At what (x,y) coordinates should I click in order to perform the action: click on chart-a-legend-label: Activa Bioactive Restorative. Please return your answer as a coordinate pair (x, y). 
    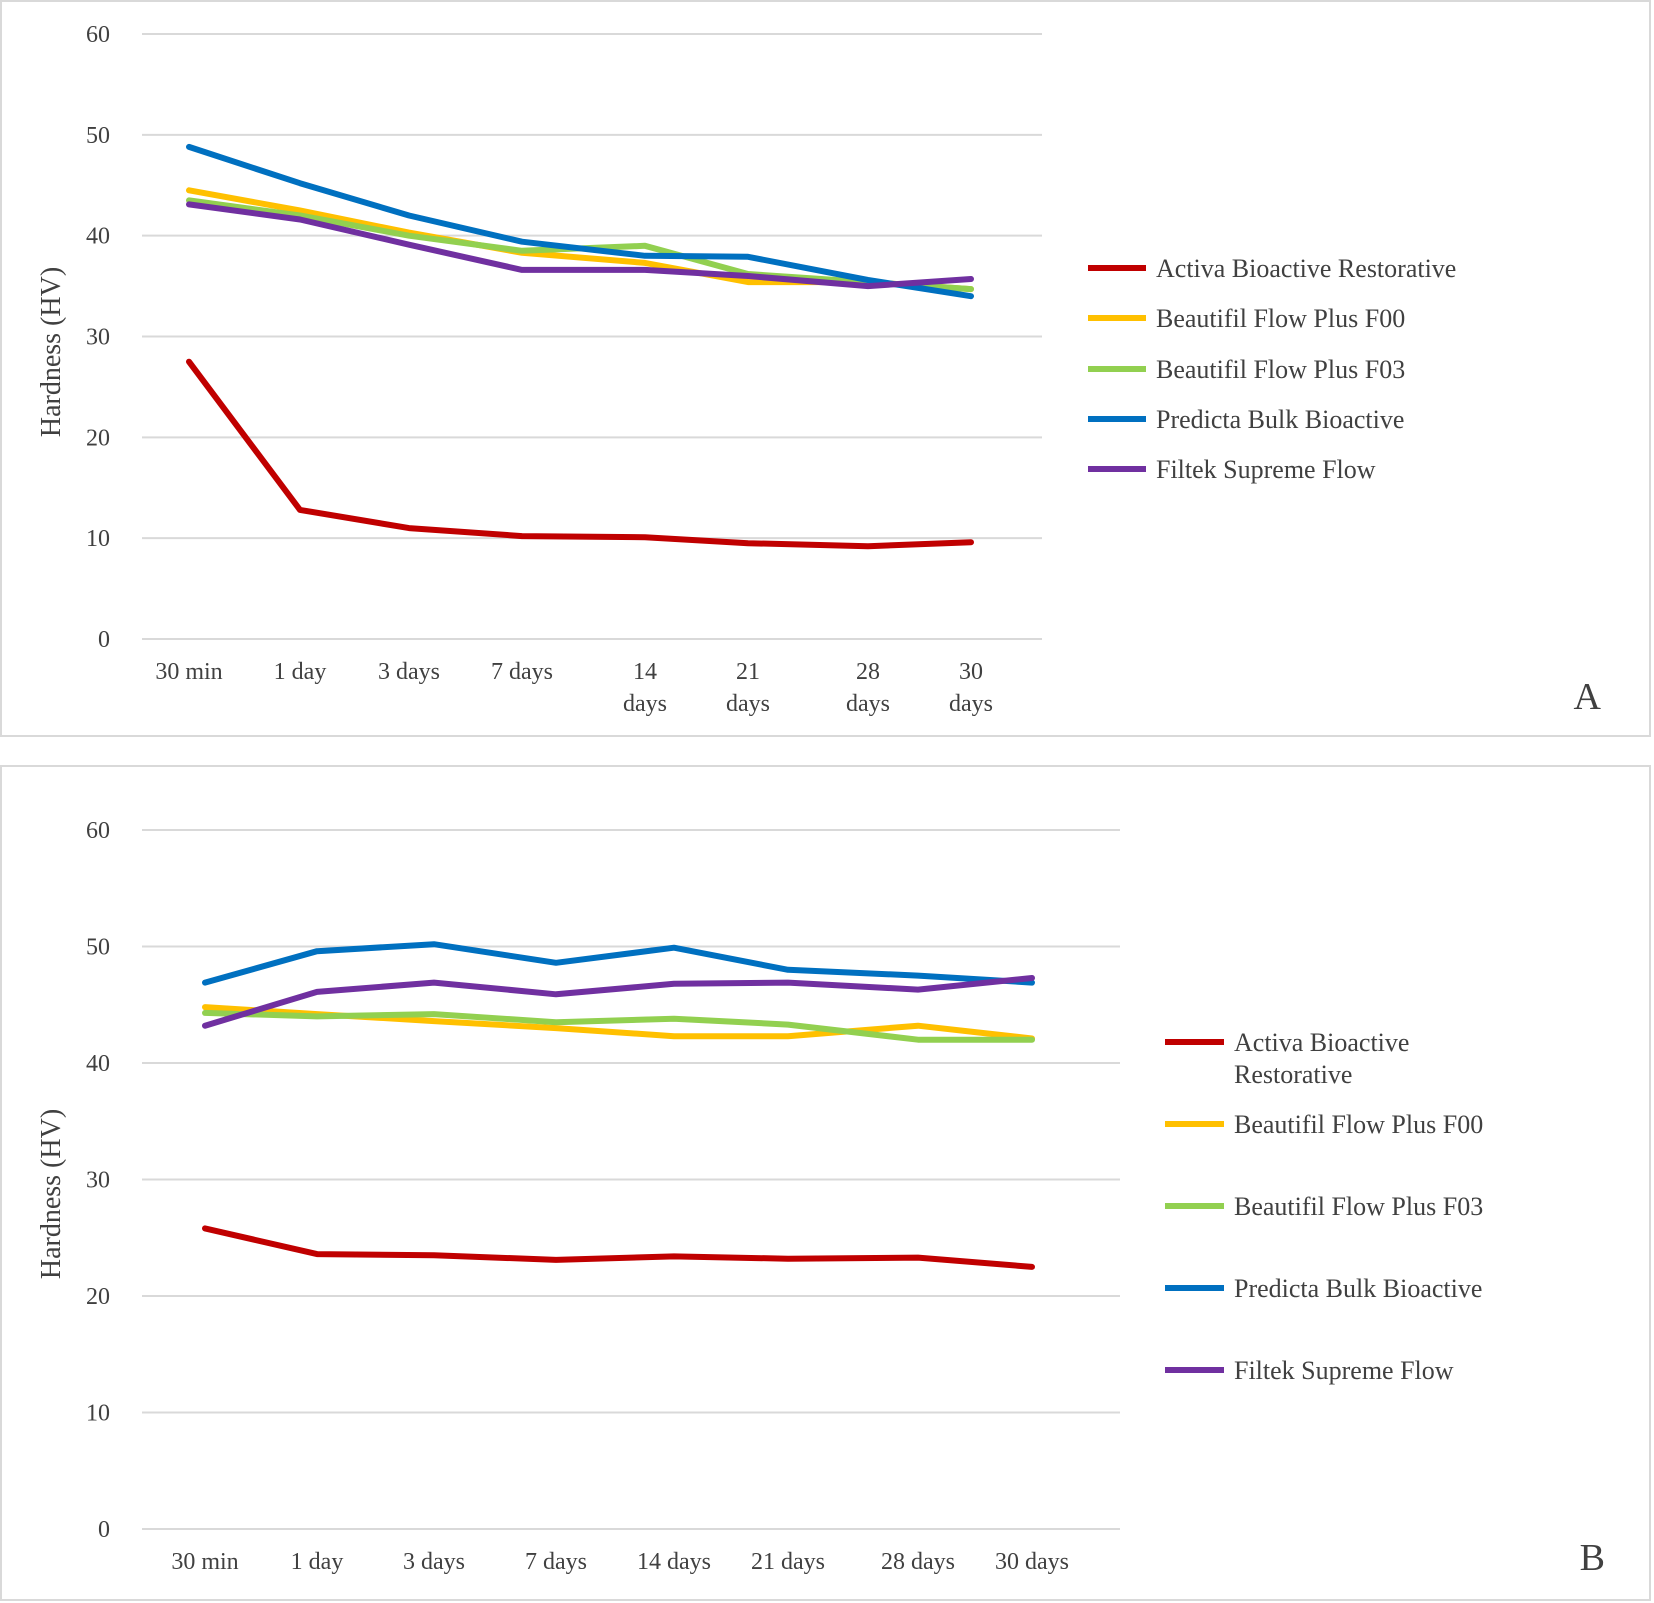
    Looking at the image, I should click on (1306, 268).